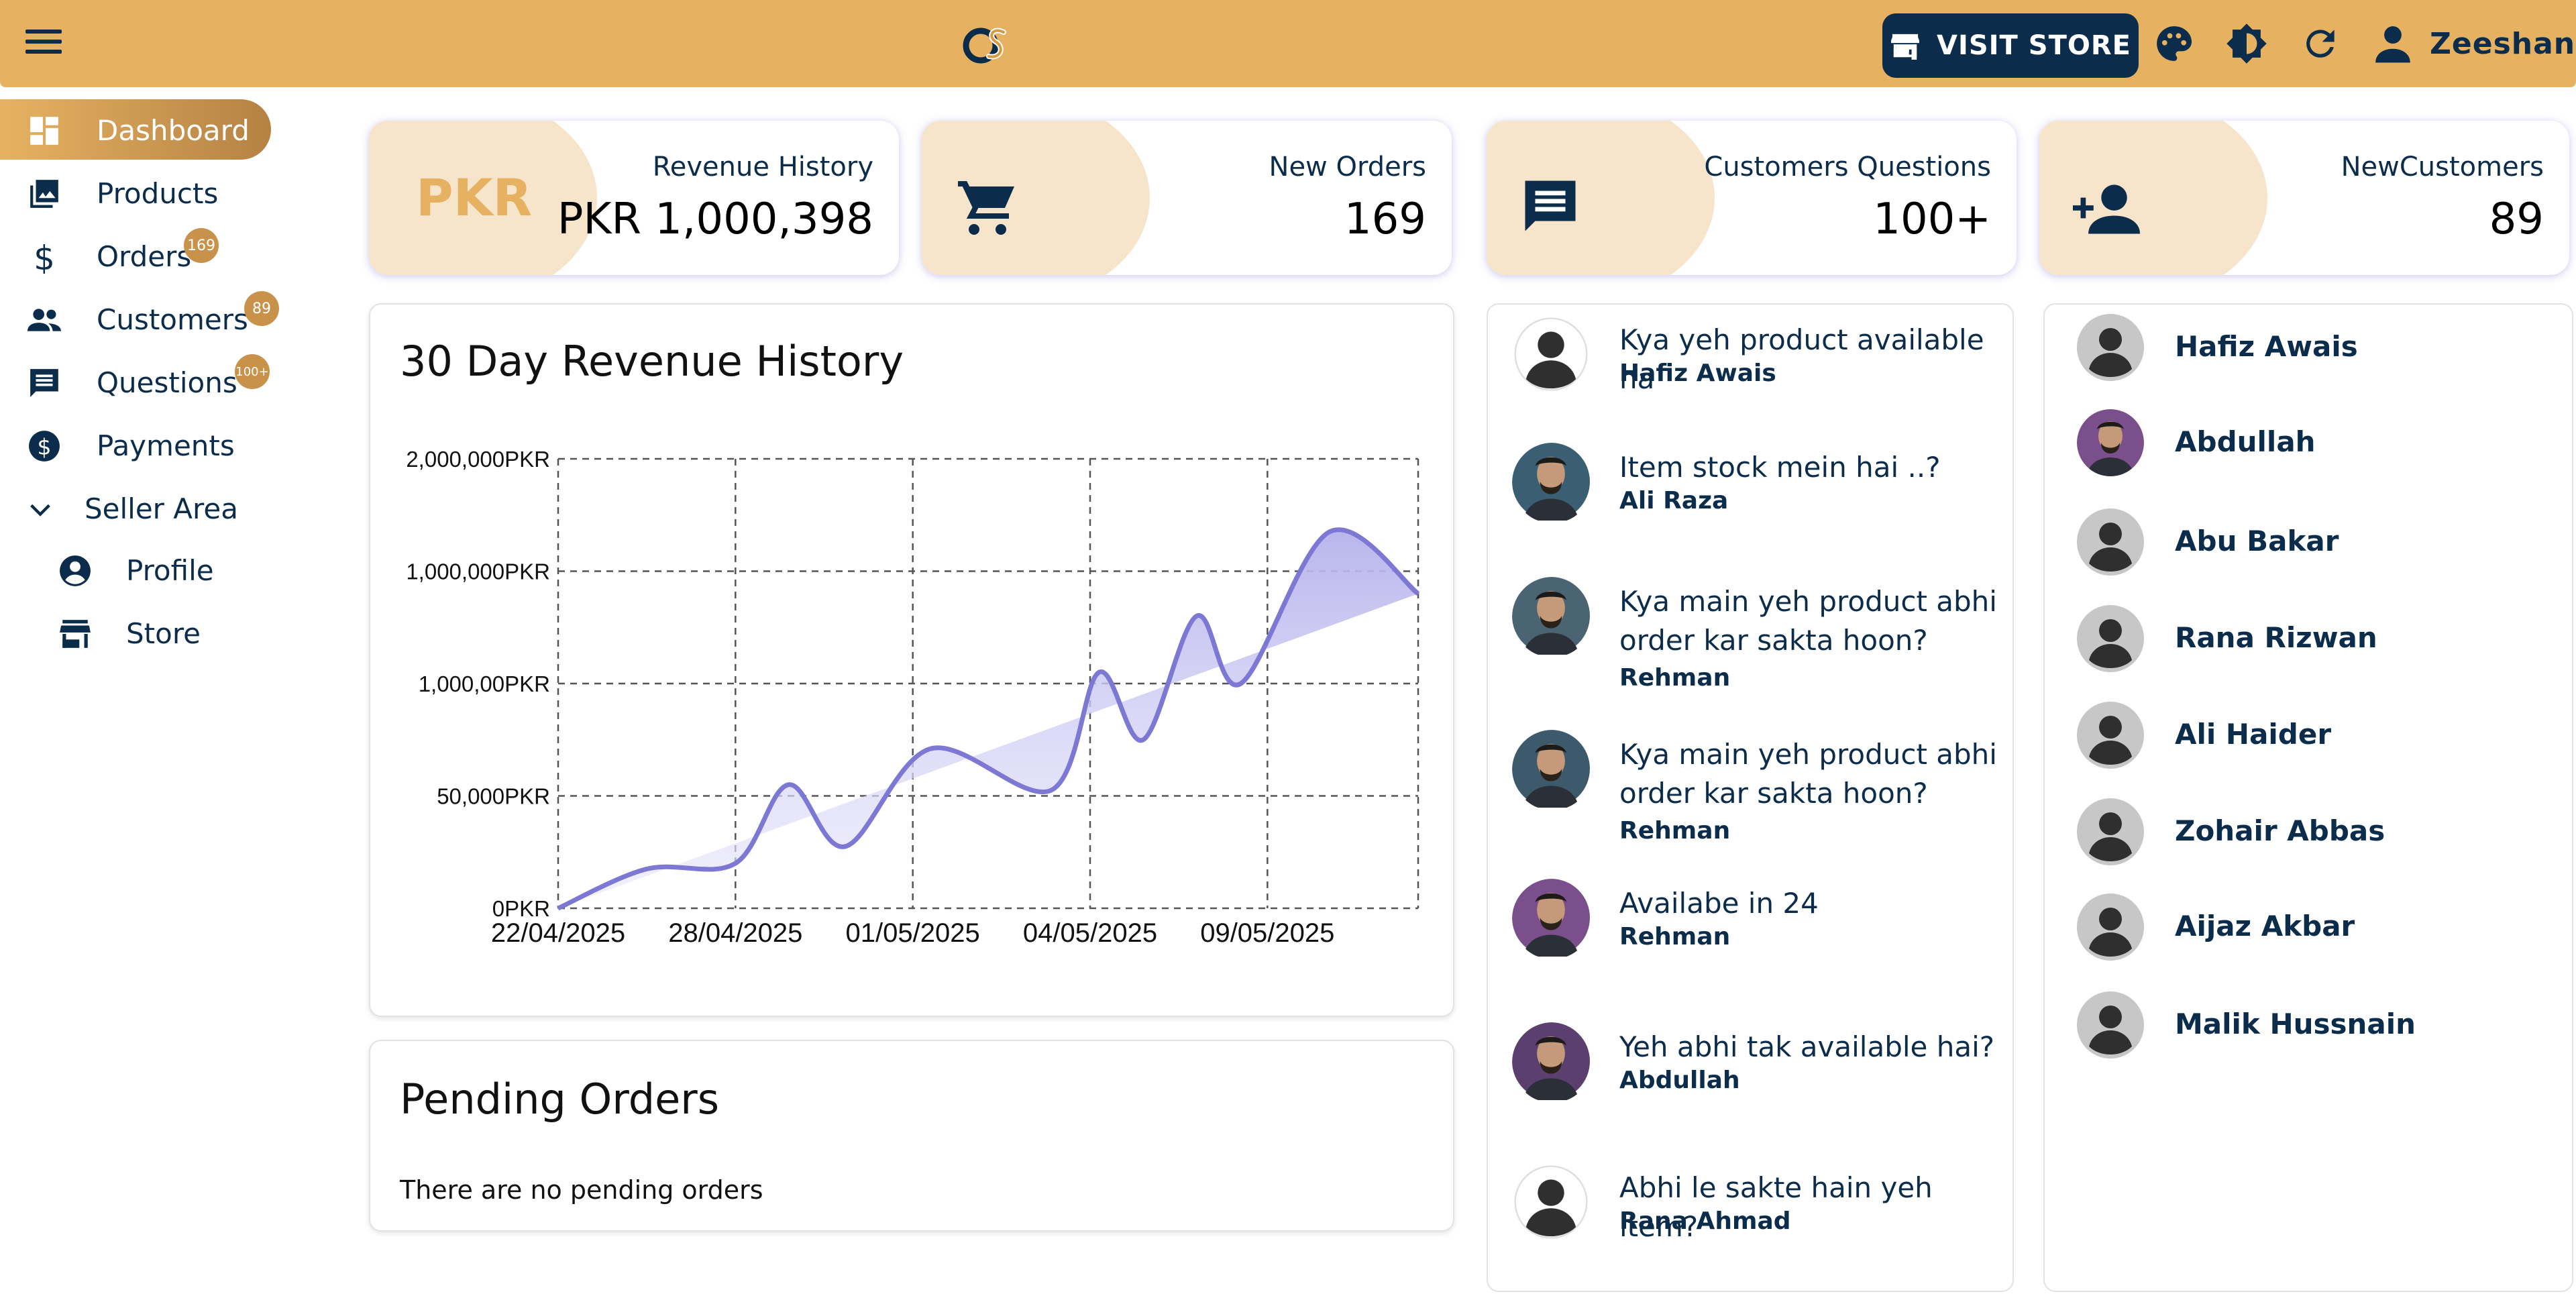 Image resolution: width=2576 pixels, height=1298 pixels. Describe the element at coordinates (2503, 44) in the screenshot. I see `user-name: Zeeshan` at that location.